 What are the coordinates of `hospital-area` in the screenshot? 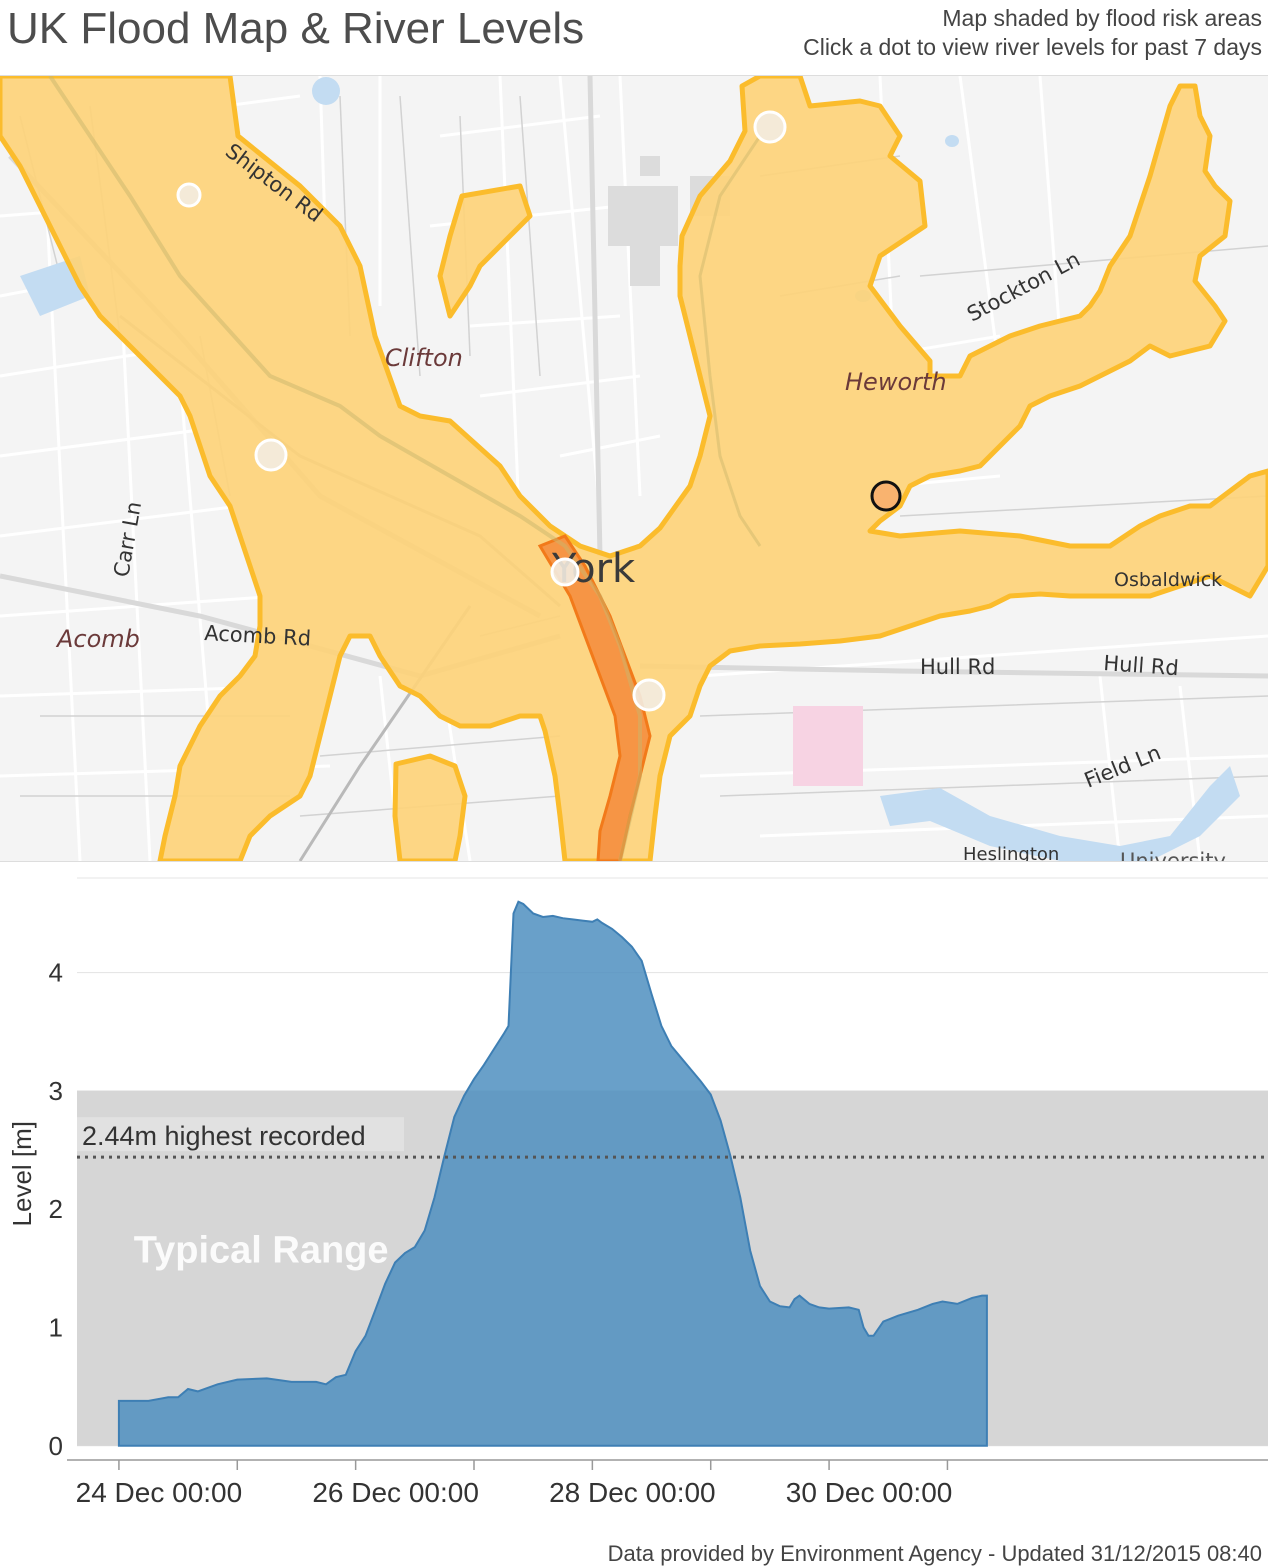 It's located at (828, 746).